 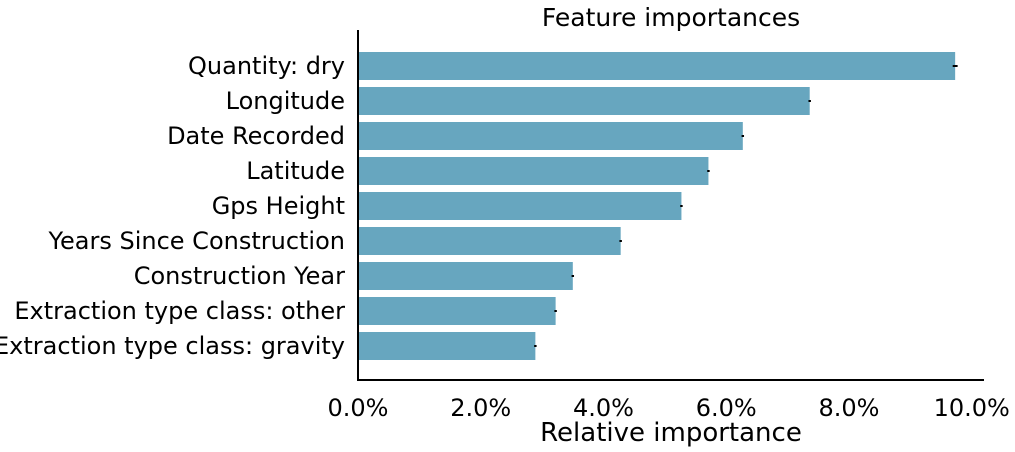 I want to click on x-tick-label: 4.0%, so click(x=603, y=408).